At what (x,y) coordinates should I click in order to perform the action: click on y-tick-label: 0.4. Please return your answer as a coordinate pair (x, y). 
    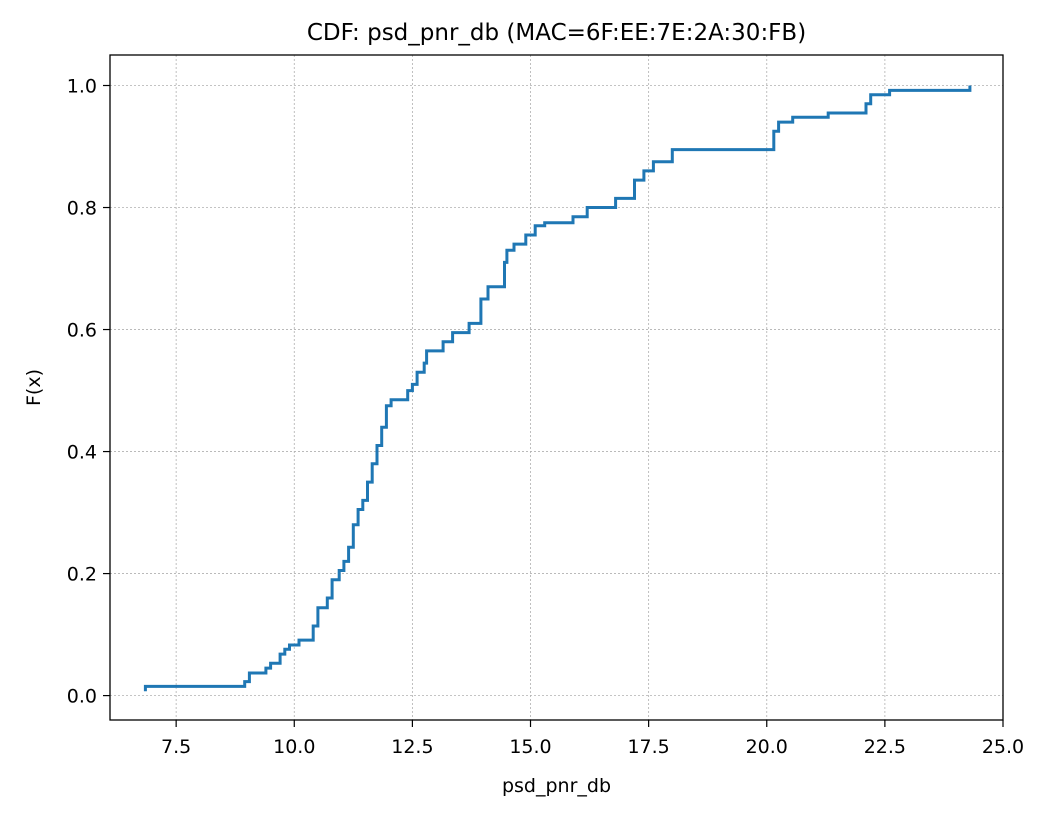
    Looking at the image, I should click on (82, 453).